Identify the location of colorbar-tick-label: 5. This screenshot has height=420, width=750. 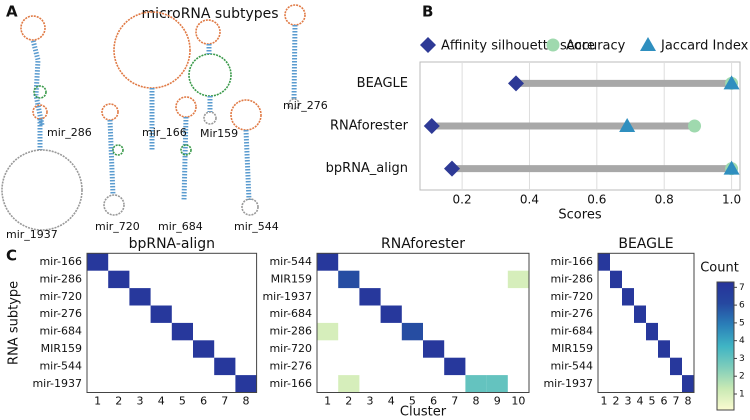
(742, 323).